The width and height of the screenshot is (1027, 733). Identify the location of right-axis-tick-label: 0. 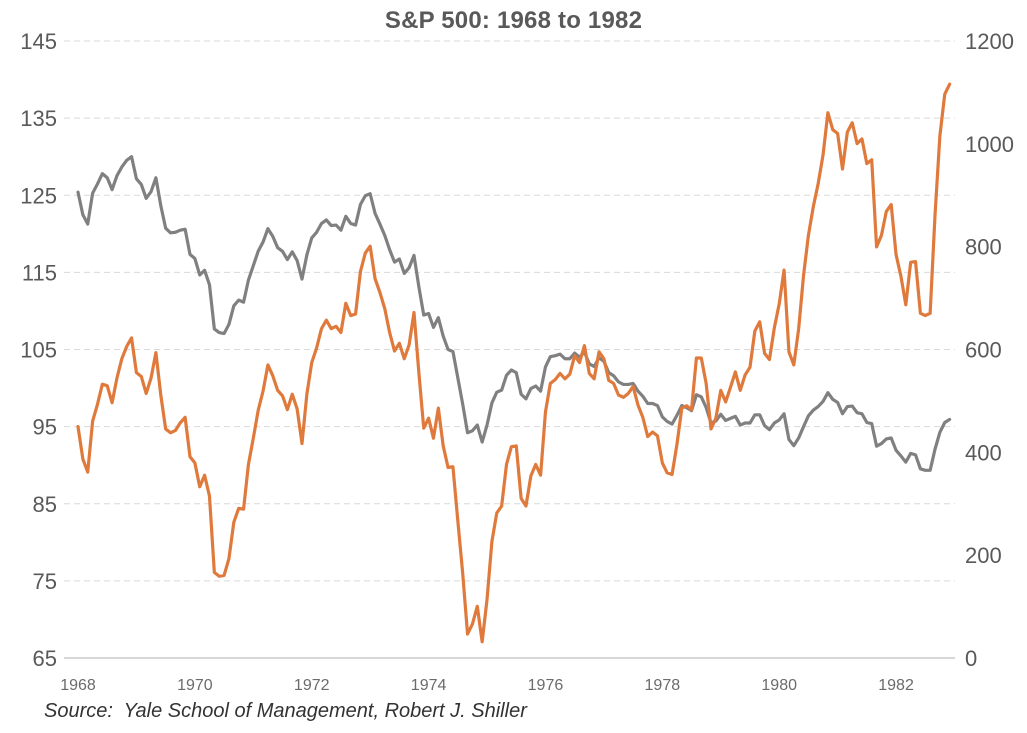
(971, 658).